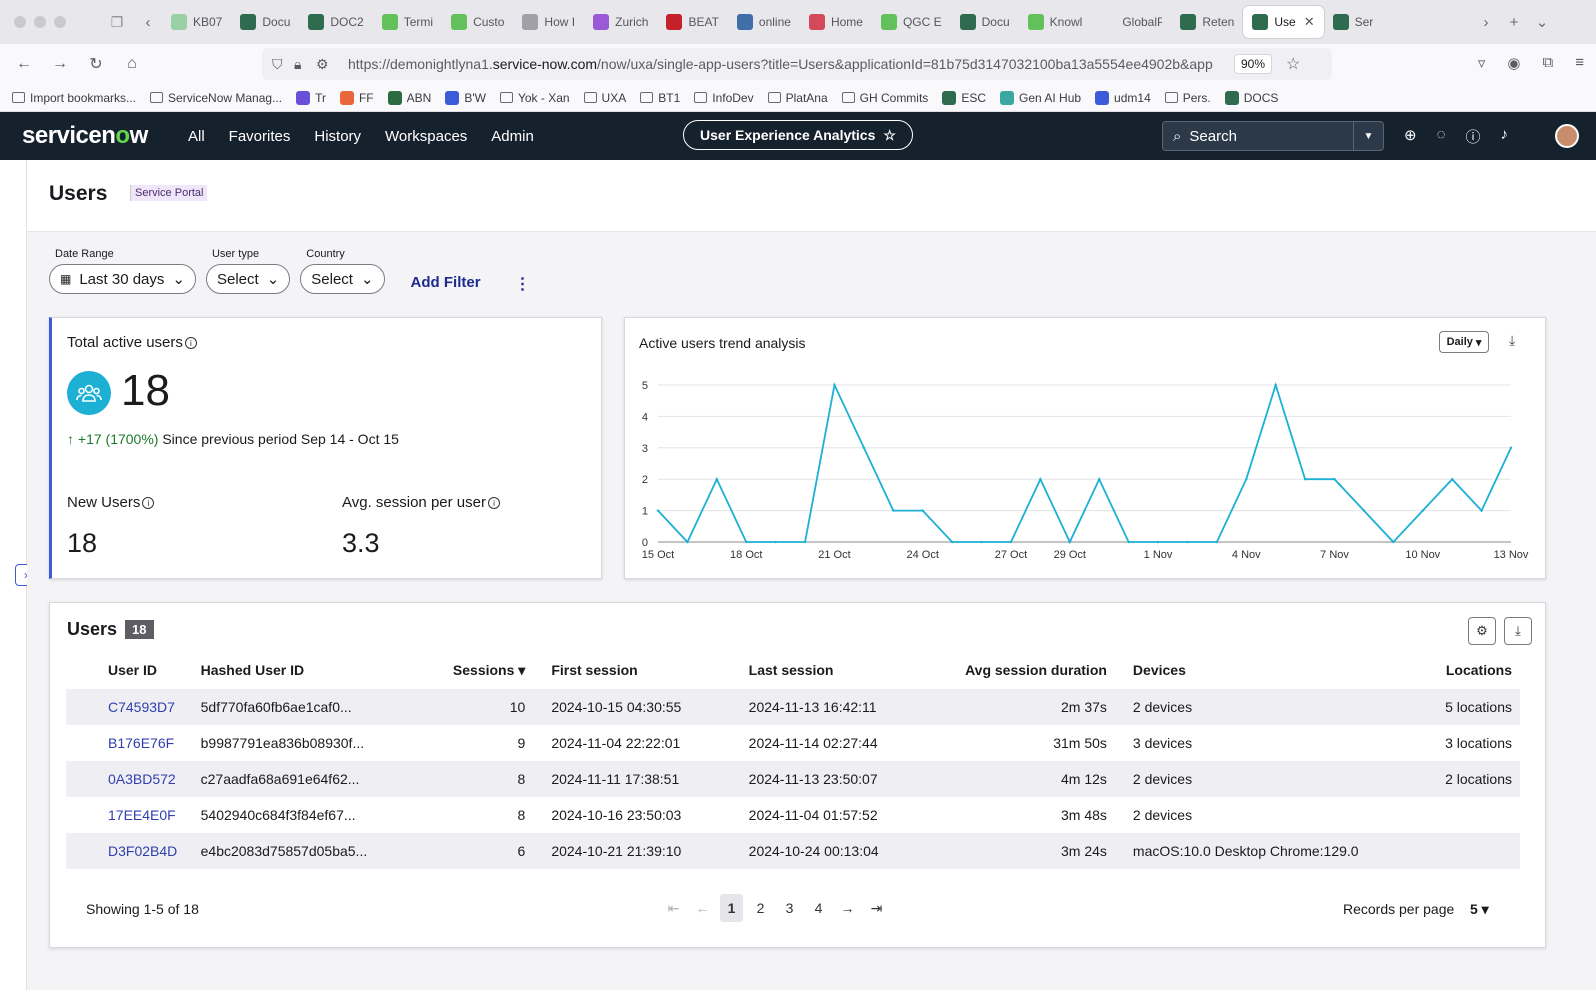 Image resolution: width=1596 pixels, height=990 pixels. What do you see at coordinates (631, 670) in the screenshot?
I see `column-header: First session` at bounding box center [631, 670].